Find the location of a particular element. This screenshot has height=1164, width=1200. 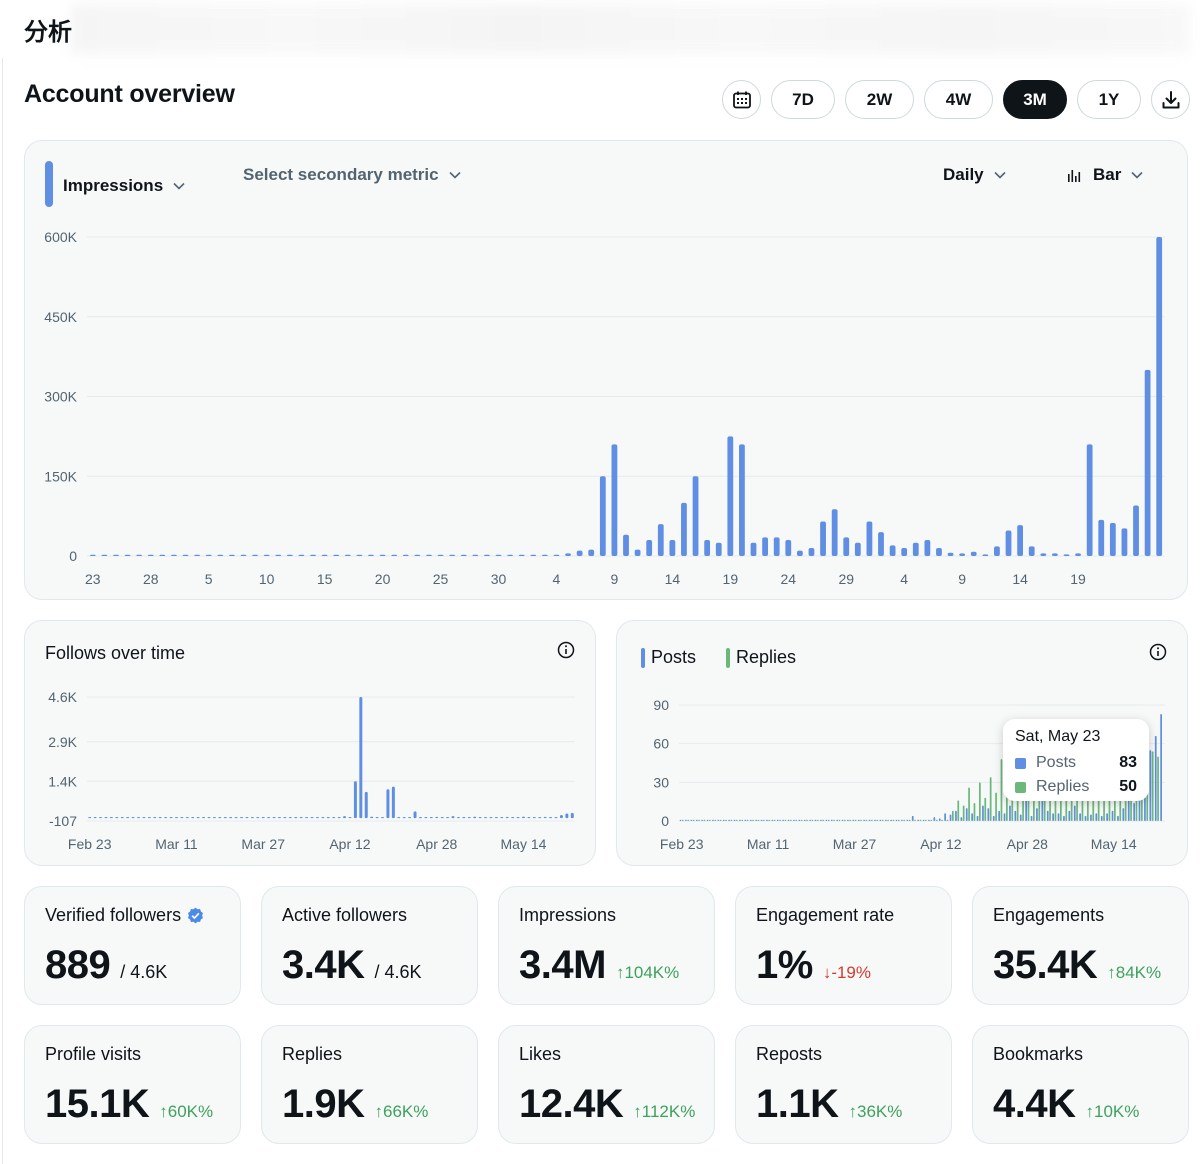

tooltip-replies-value: 50 is located at coordinates (1128, 786).